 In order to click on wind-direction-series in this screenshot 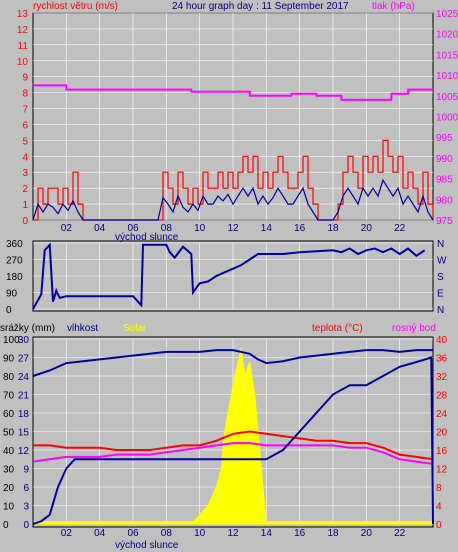, I will do `click(229, 276)`.